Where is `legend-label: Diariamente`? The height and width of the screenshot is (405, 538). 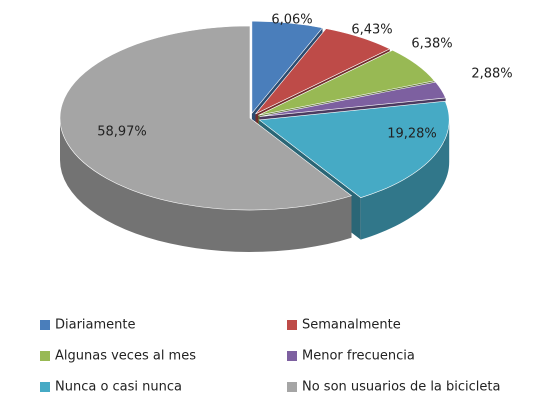 legend-label: Diariamente is located at coordinates (95, 325).